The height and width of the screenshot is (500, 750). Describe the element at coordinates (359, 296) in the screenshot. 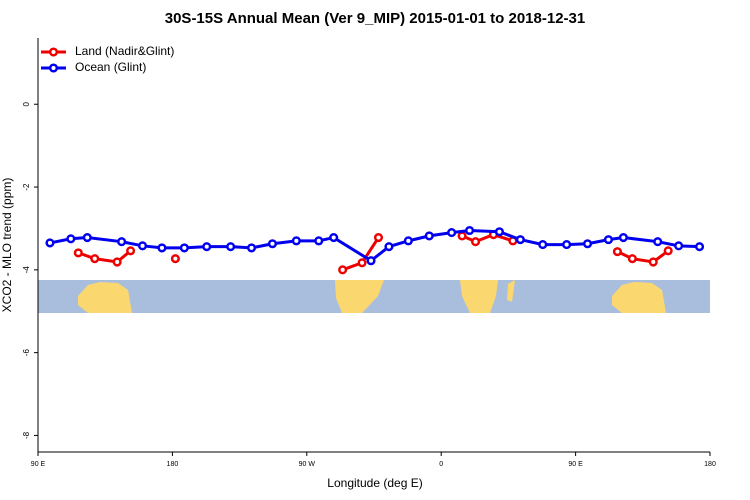

I see `south-america` at that location.